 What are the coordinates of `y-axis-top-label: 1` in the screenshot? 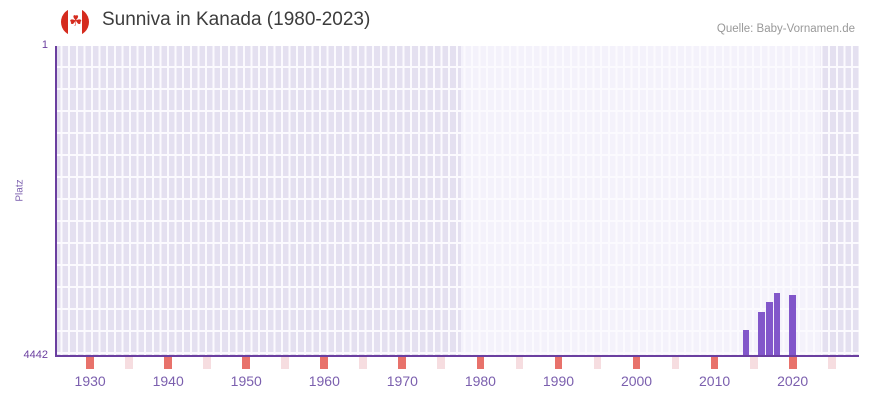 It's located at (44, 45).